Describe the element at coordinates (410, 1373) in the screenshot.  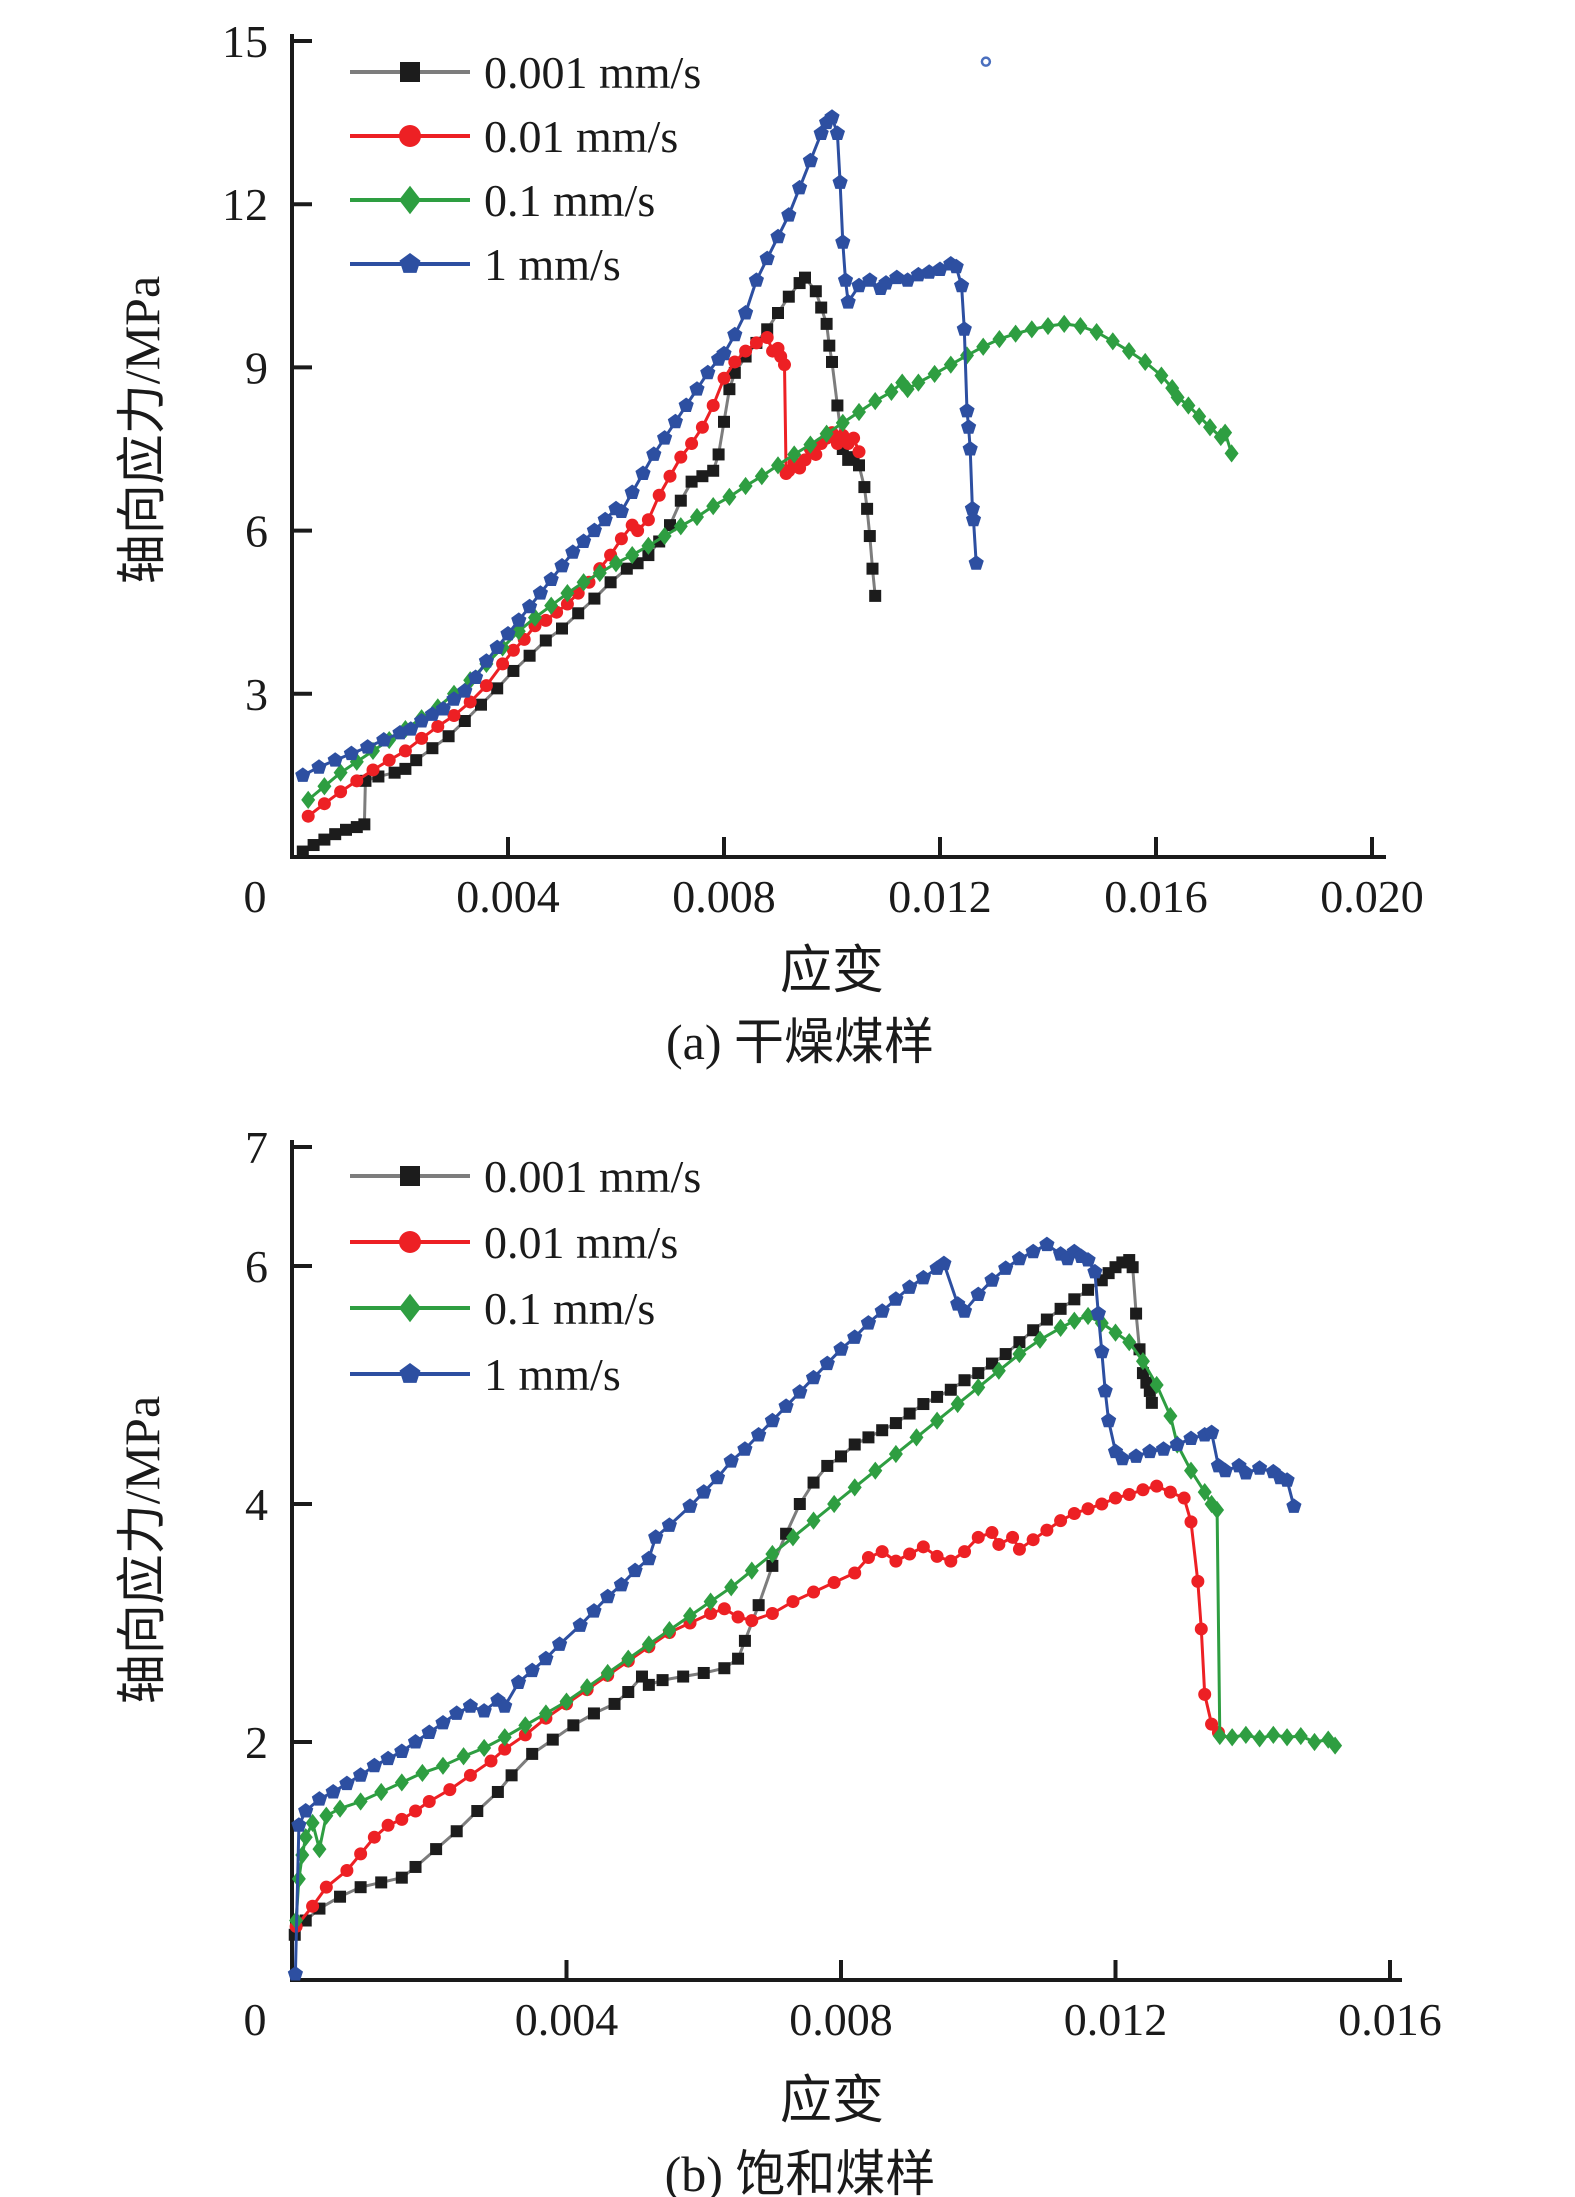
I see `legend-marker-pentagon-icon` at that location.